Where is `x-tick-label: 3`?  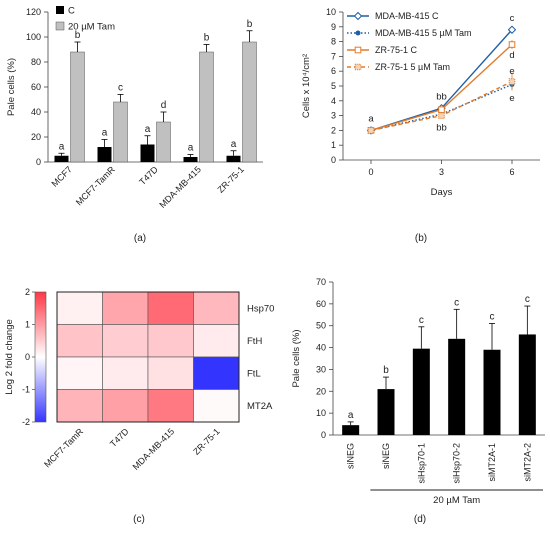 x-tick-label: 3 is located at coordinates (441, 172).